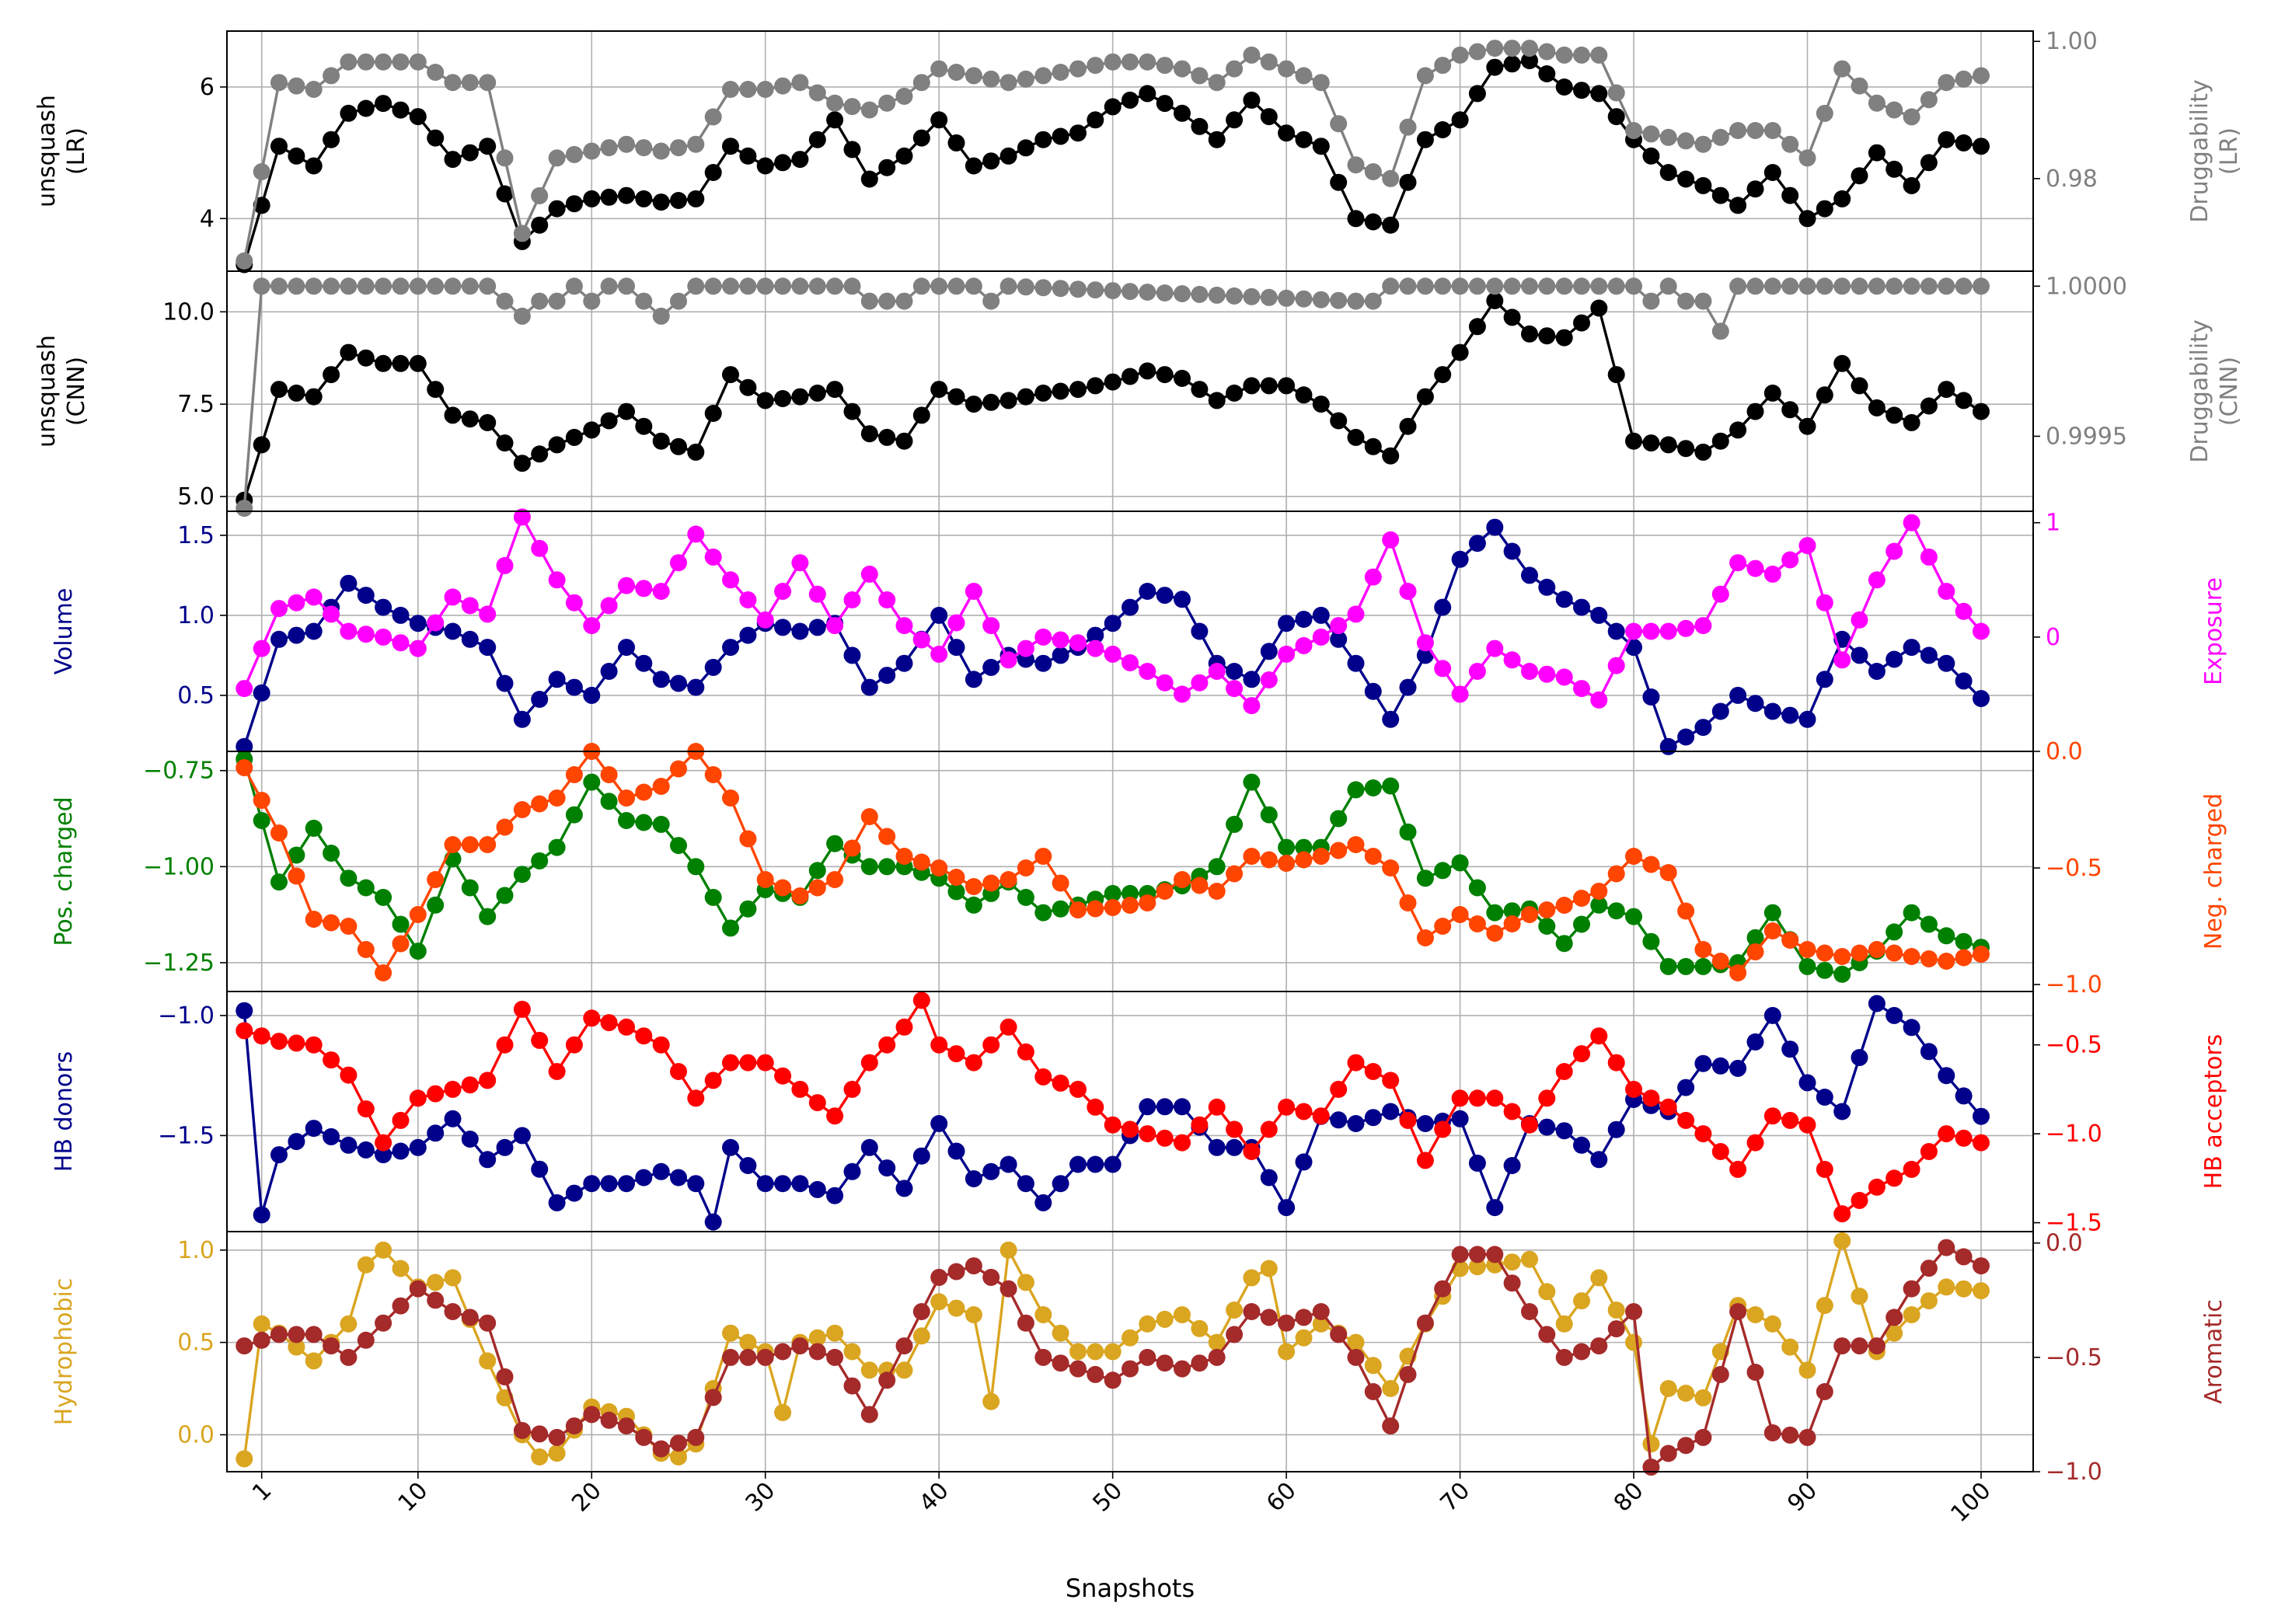  I want to click on left-axis-label: Hydrophobic, so click(64, 1352).